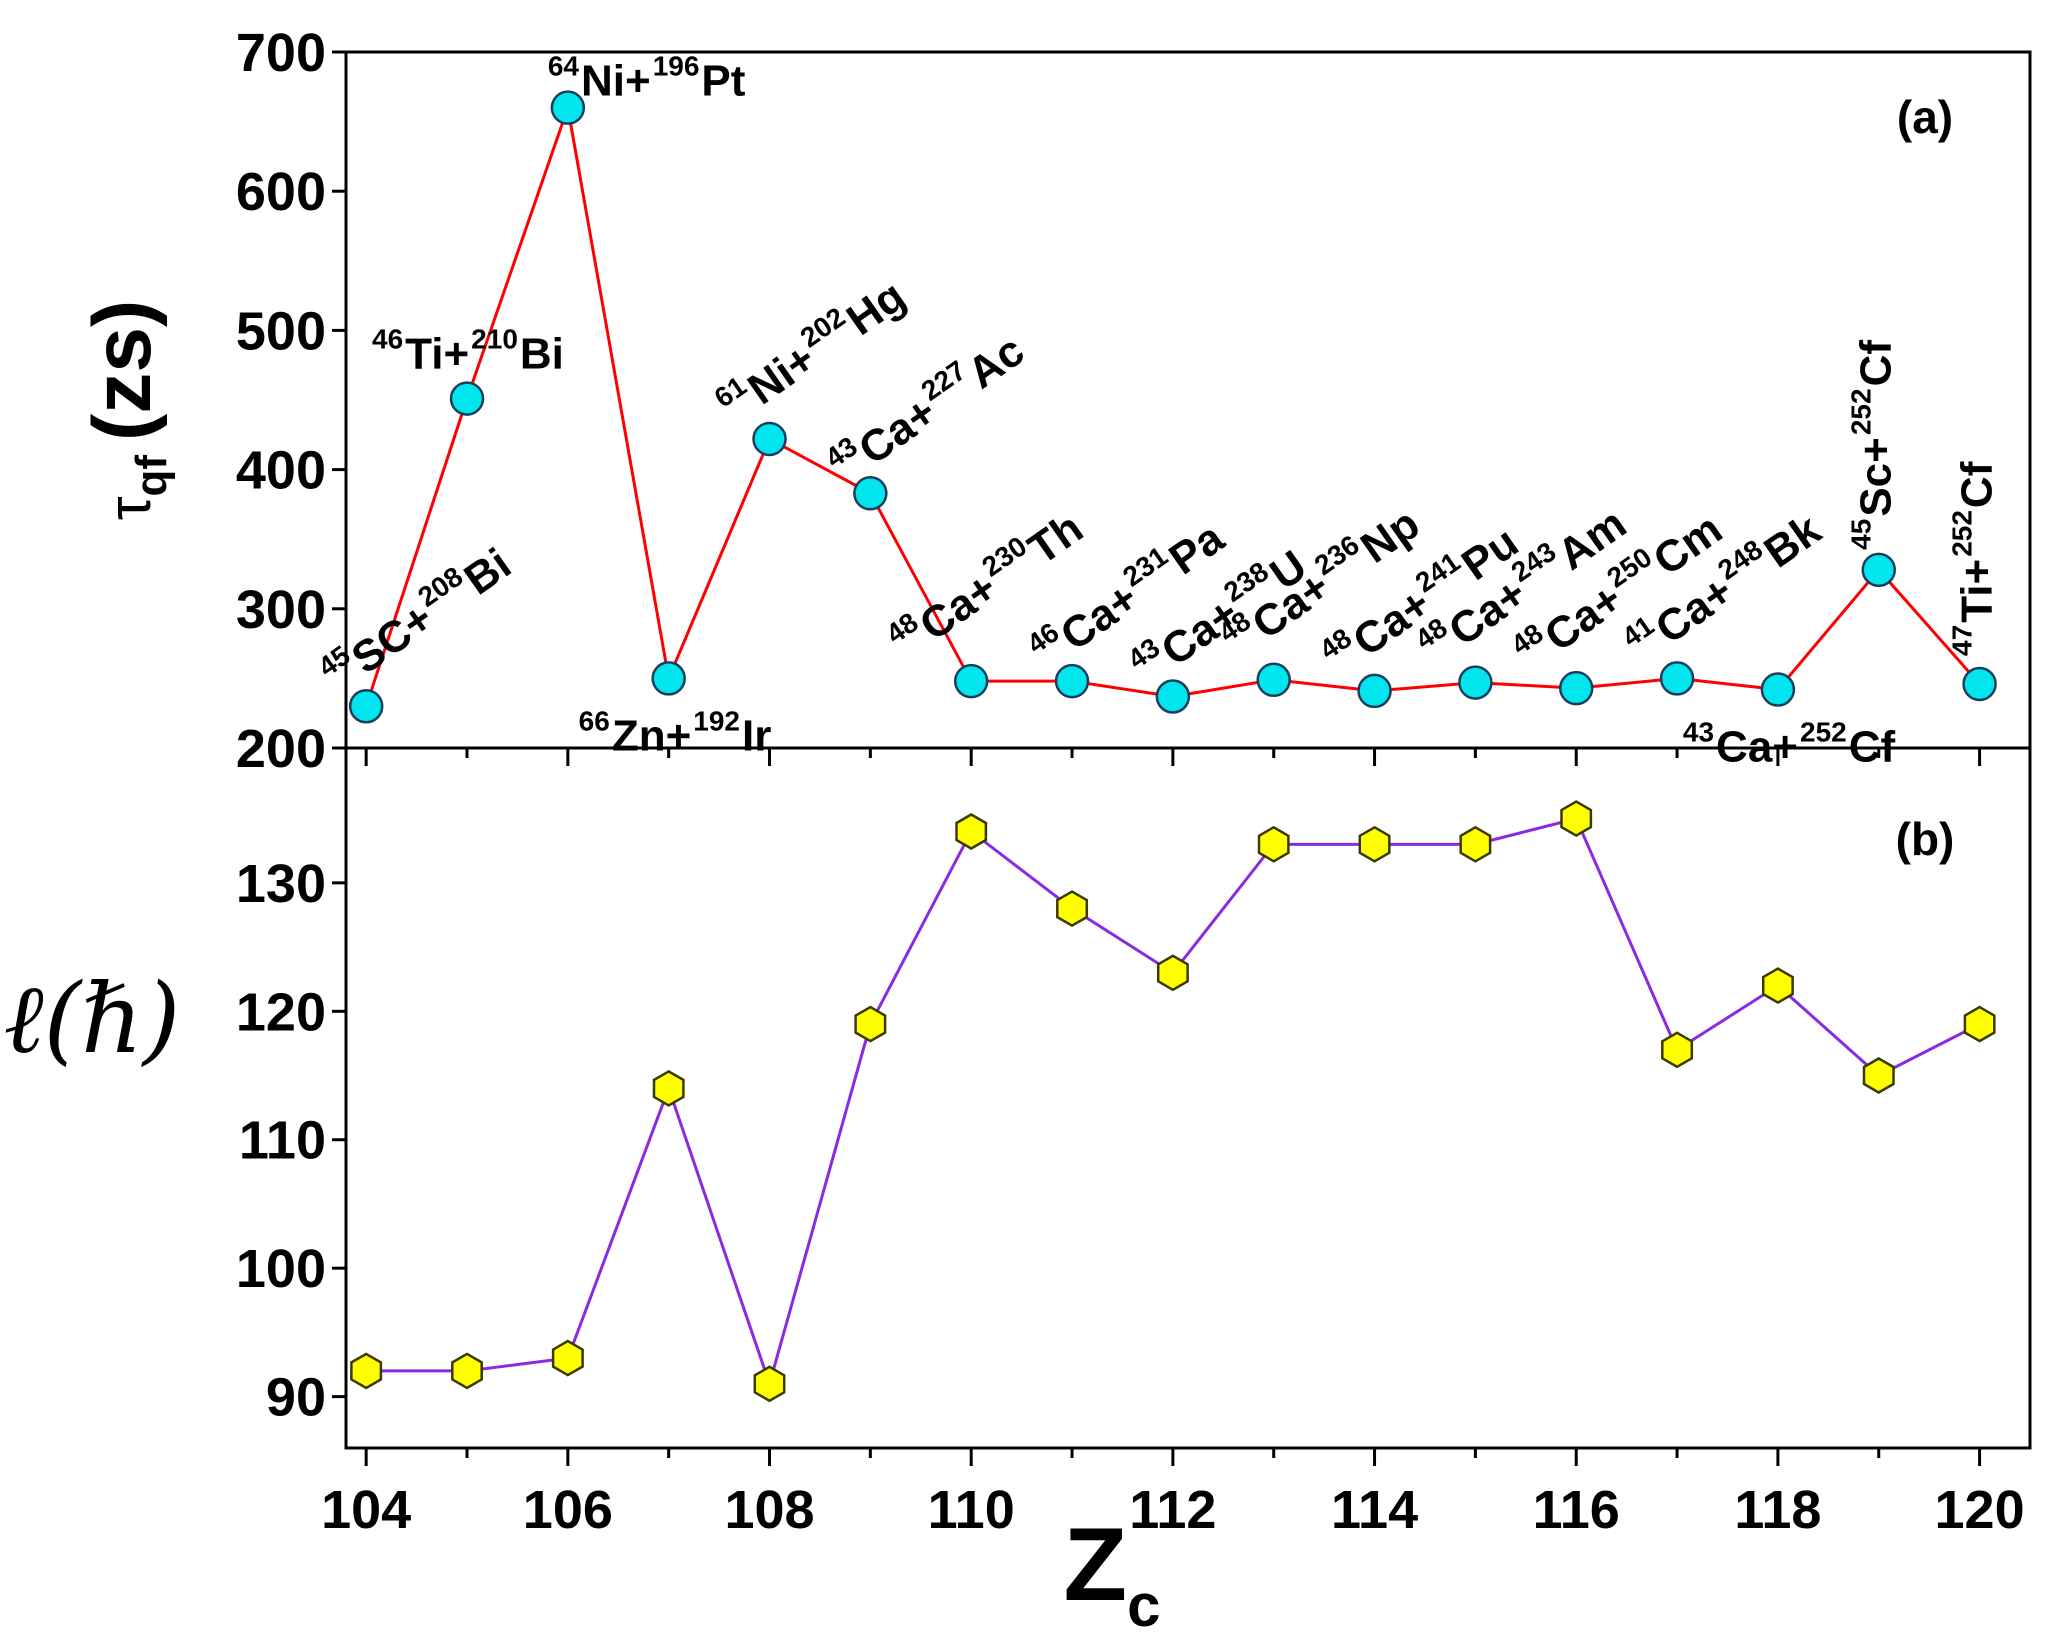 The image size is (2046, 1632). What do you see at coordinates (1197, 548) in the screenshot?
I see `target-symbol: Pa` at bounding box center [1197, 548].